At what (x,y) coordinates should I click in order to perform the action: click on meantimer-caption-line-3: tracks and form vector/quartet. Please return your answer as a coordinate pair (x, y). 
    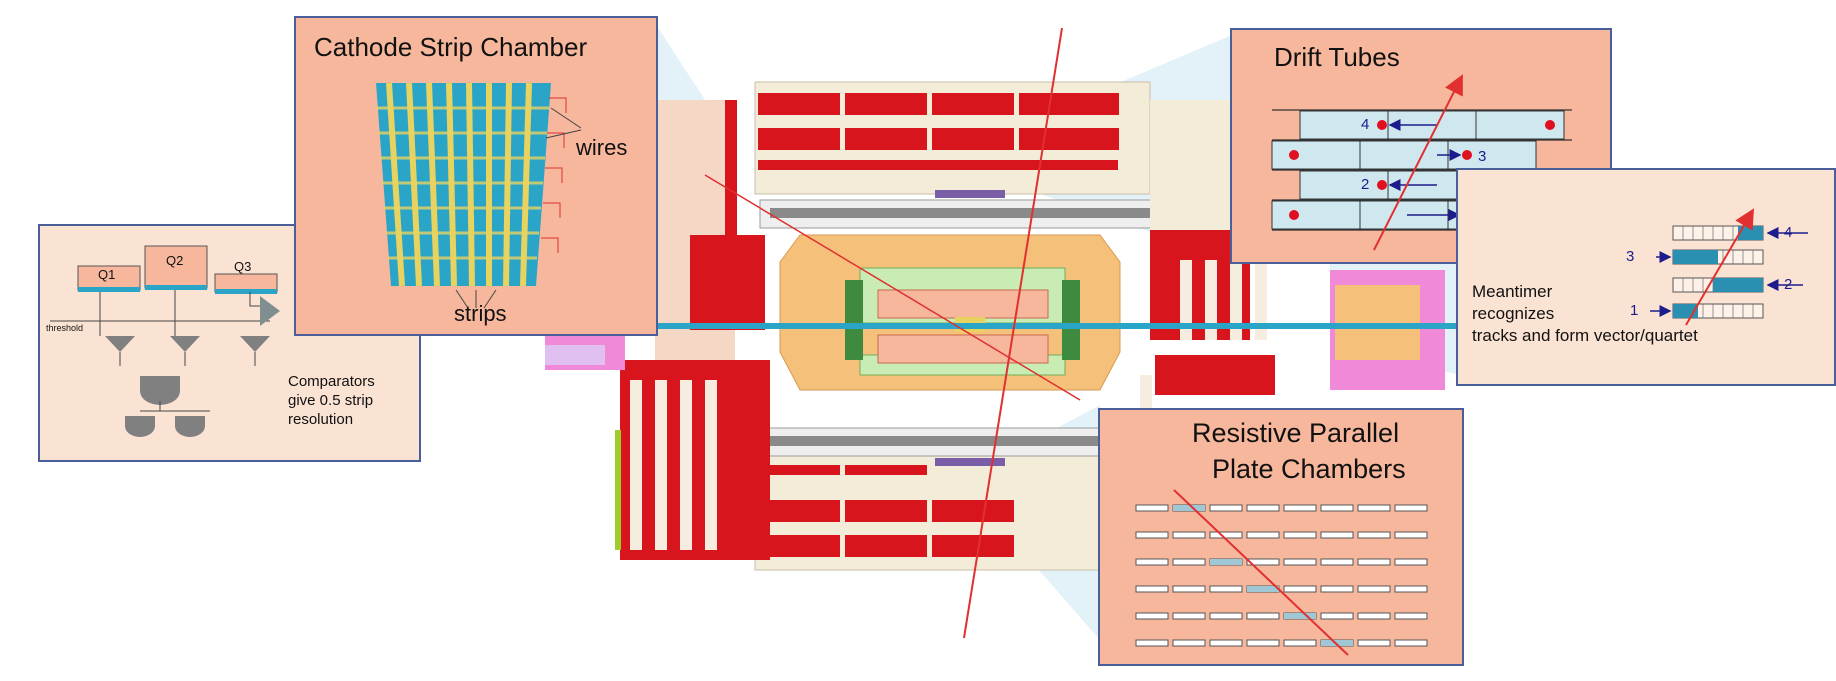
    Looking at the image, I should click on (1585, 335).